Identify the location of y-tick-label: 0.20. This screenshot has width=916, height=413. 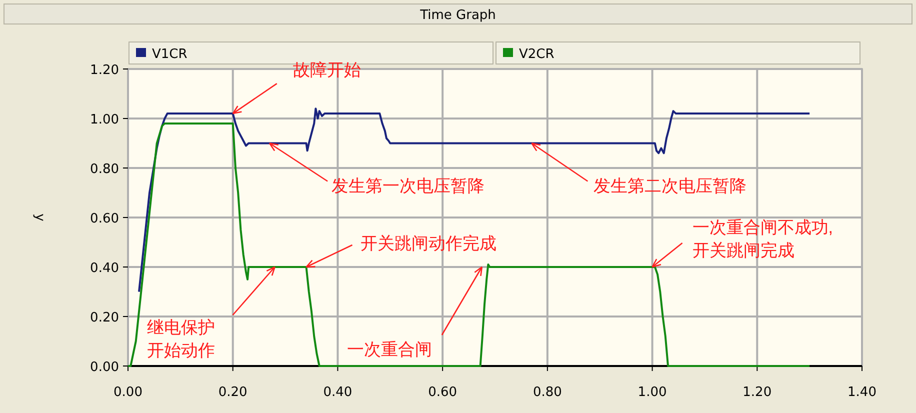
(104, 318).